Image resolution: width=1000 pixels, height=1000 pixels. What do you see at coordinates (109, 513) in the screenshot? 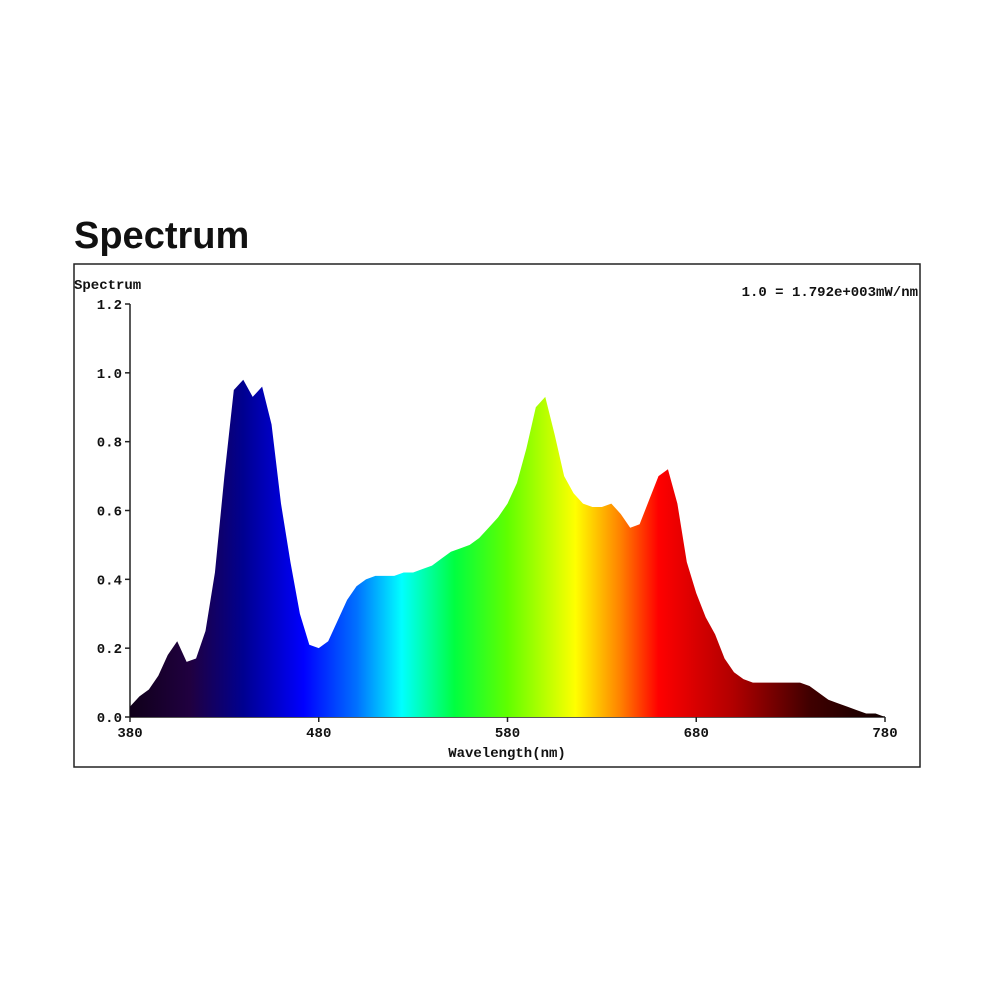
I see `y-tick-label: 0.6` at bounding box center [109, 513].